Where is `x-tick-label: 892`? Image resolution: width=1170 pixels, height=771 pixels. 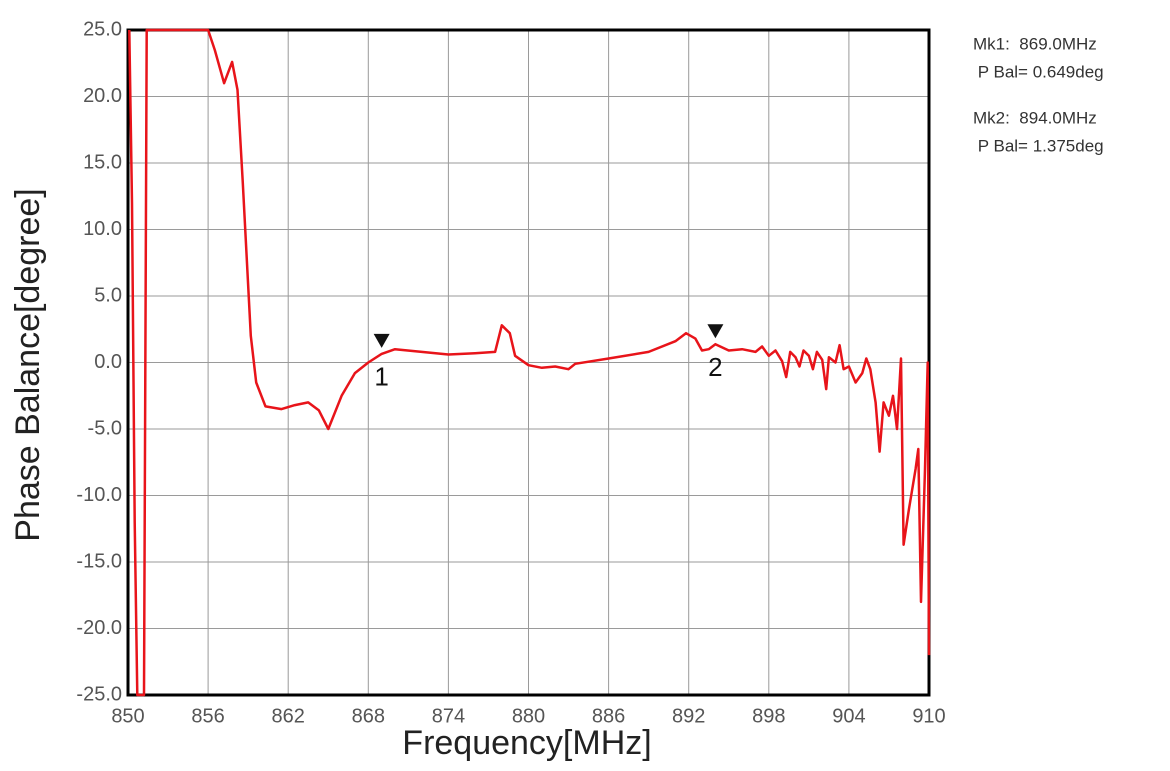 x-tick-label: 892 is located at coordinates (688, 716).